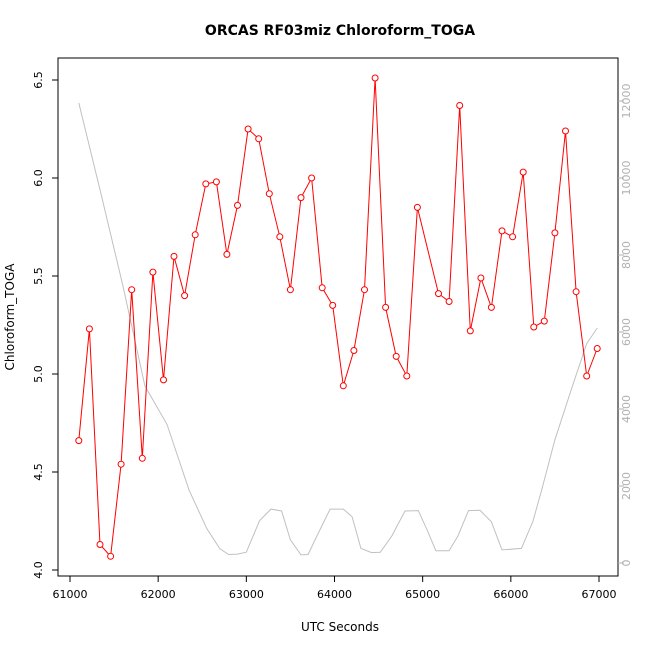  I want to click on y-axis-right: 0 2000 4000 6000 8000 10000 12000, so click(625, 325).